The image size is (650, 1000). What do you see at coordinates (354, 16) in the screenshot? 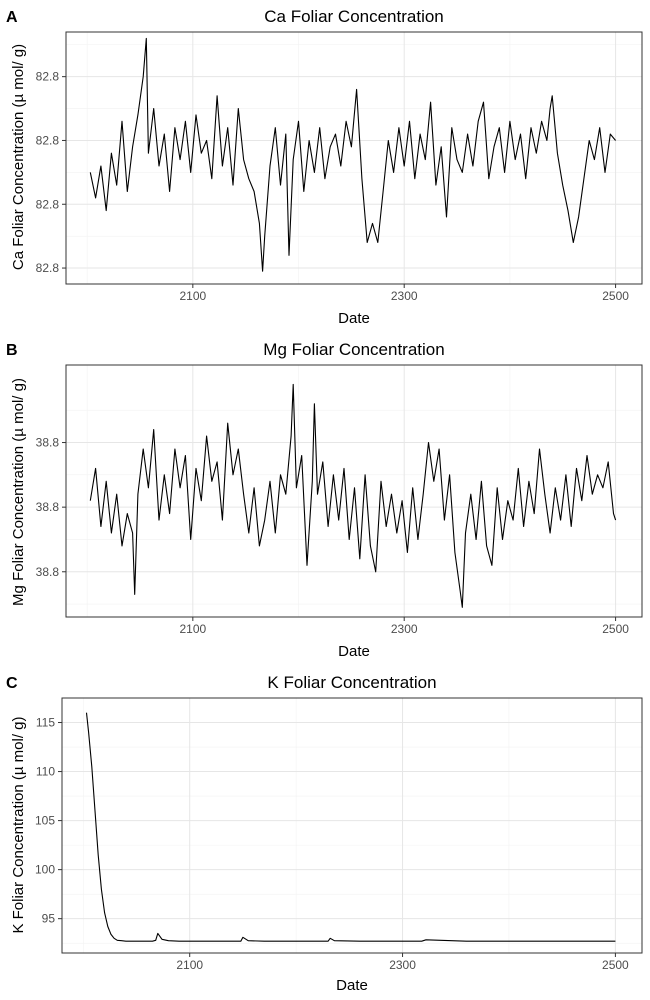
I see `chart-title-a: Ca Foliar Concentration` at bounding box center [354, 16].